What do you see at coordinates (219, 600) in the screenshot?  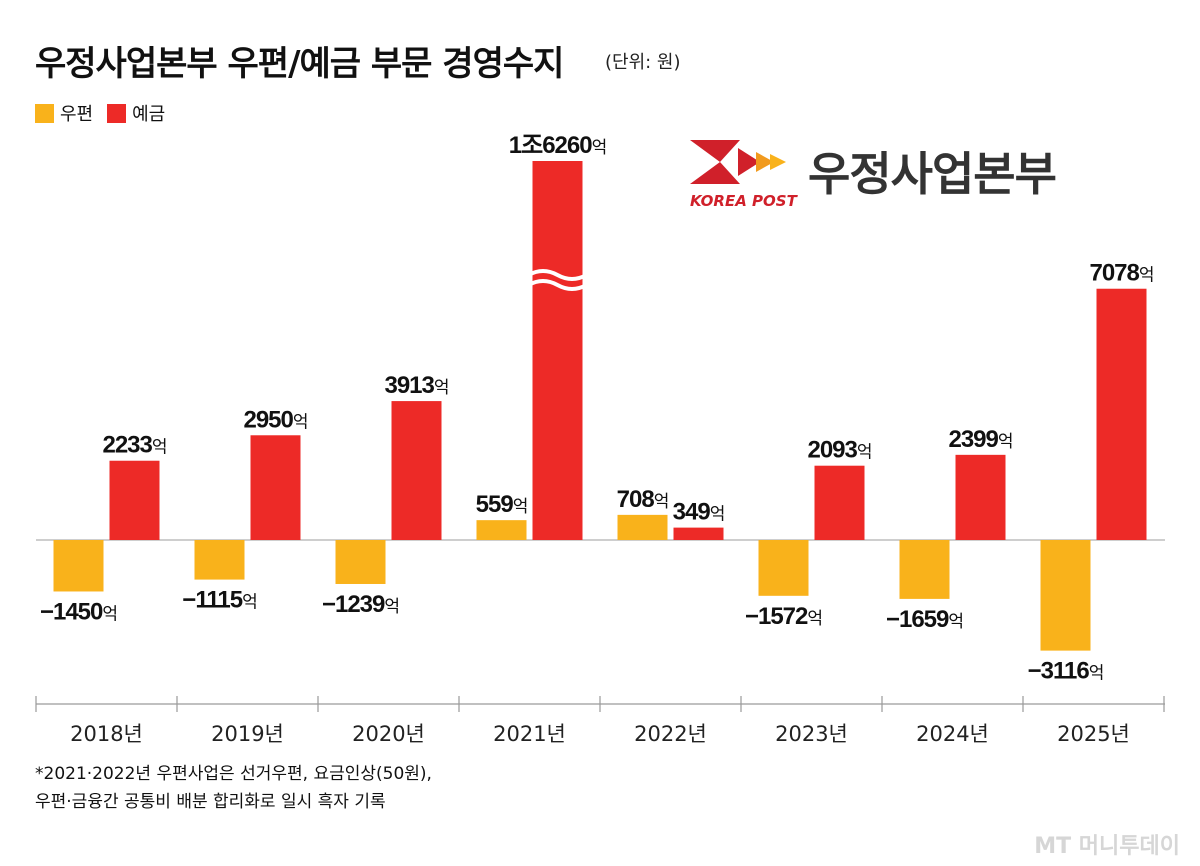 I see `data-label: −1115억` at bounding box center [219, 600].